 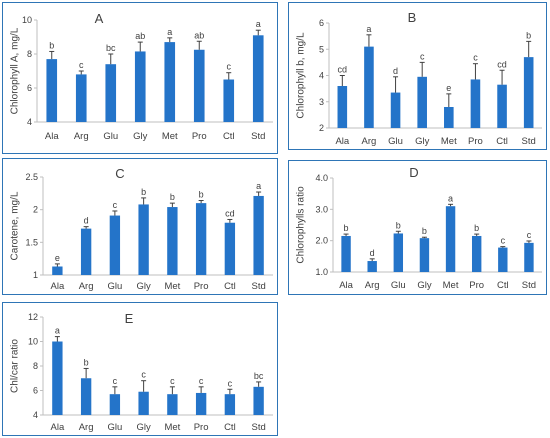 What do you see at coordinates (321, 178) in the screenshot?
I see `y-tick-label: 4.0` at bounding box center [321, 178].